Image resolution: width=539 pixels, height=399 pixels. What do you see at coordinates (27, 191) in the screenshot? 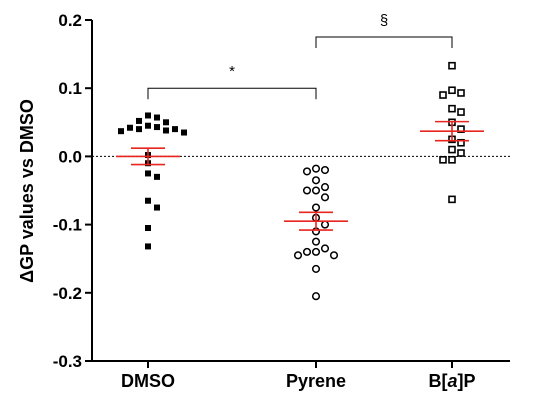
I see `y-axis-title: ΔGP values vs DMSO` at bounding box center [27, 191].